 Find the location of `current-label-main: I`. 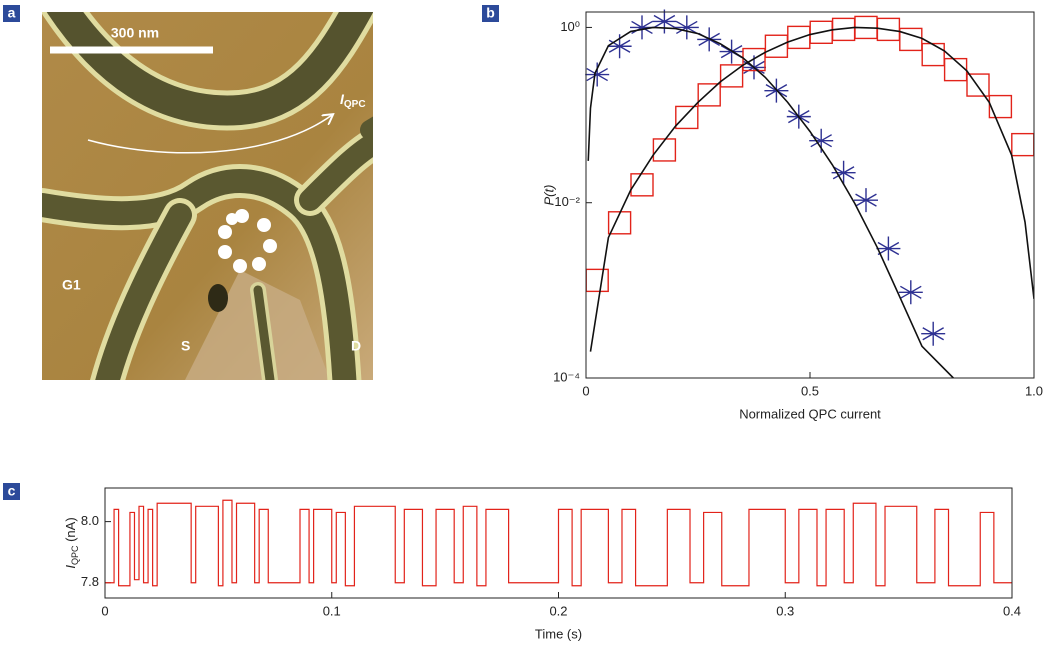

current-label-main: I is located at coordinates (342, 99).